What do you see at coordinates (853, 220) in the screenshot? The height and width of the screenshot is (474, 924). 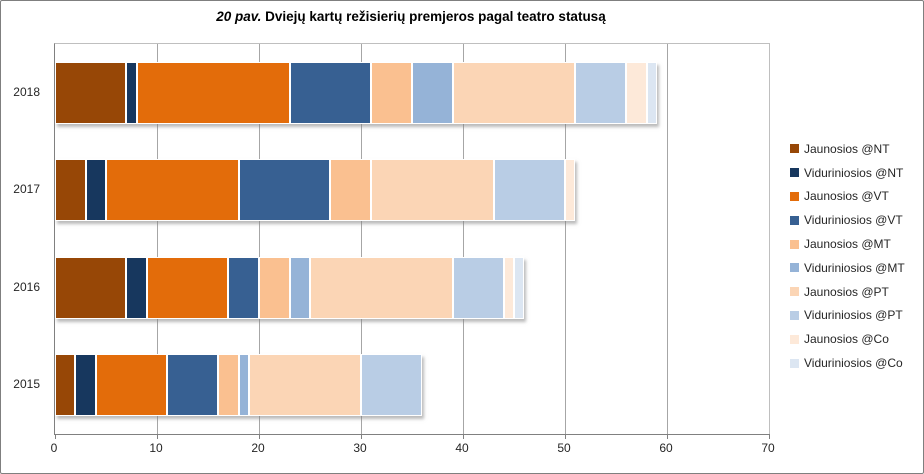 I see `legend-label: Viduriniosios @VT` at bounding box center [853, 220].